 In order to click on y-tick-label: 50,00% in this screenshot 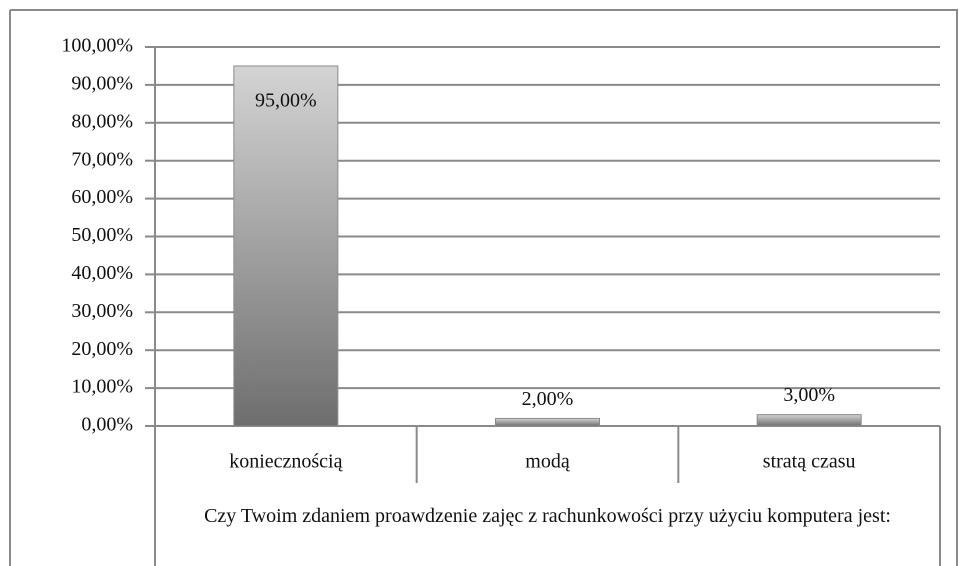, I will do `click(102, 235)`.